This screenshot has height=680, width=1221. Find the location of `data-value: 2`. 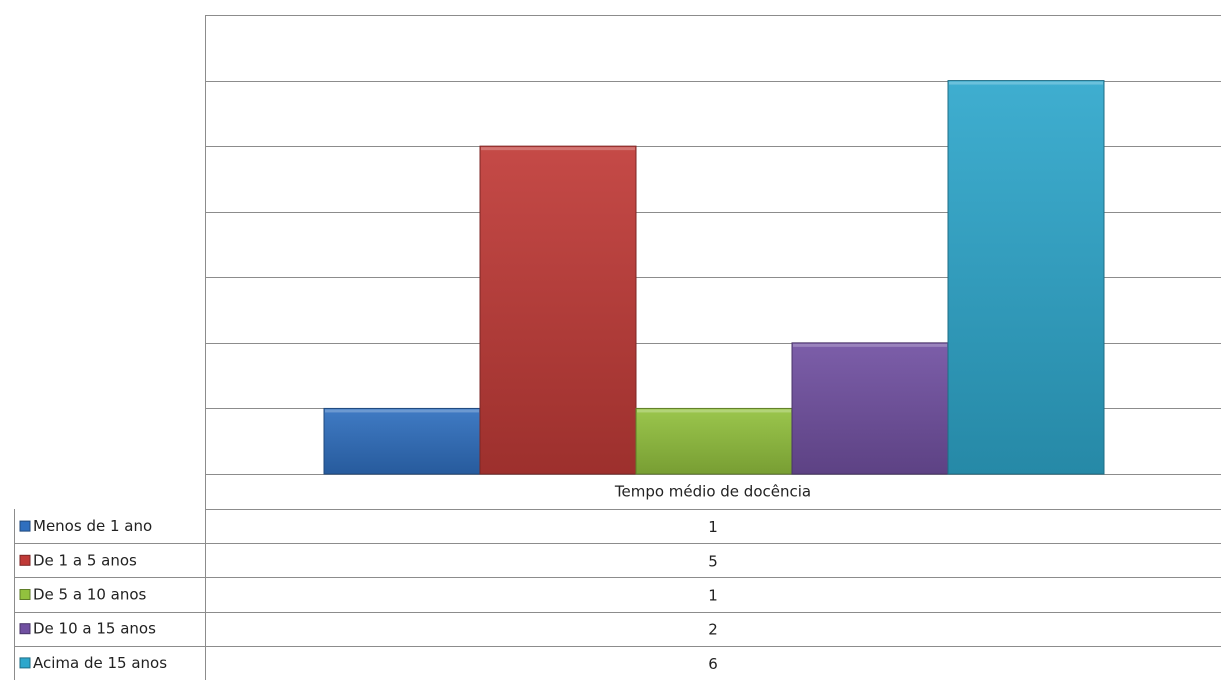

data-value: 2 is located at coordinates (713, 630).